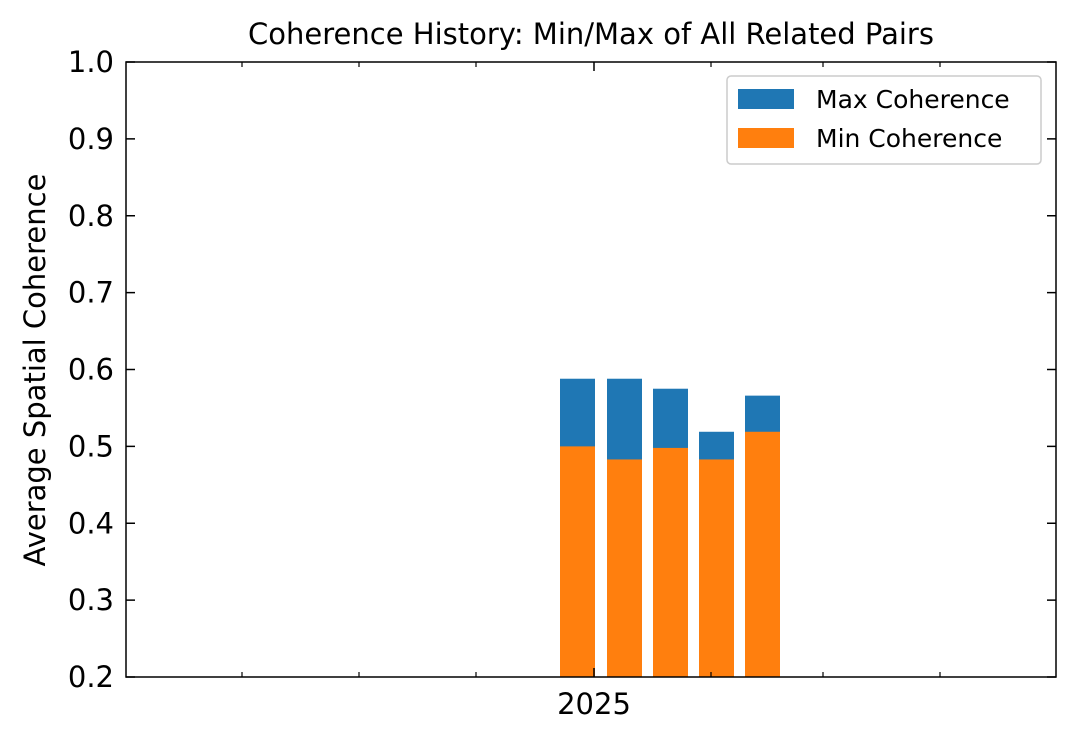  Describe the element at coordinates (91, 62) in the screenshot. I see `y-tick-label: 1.0` at that location.